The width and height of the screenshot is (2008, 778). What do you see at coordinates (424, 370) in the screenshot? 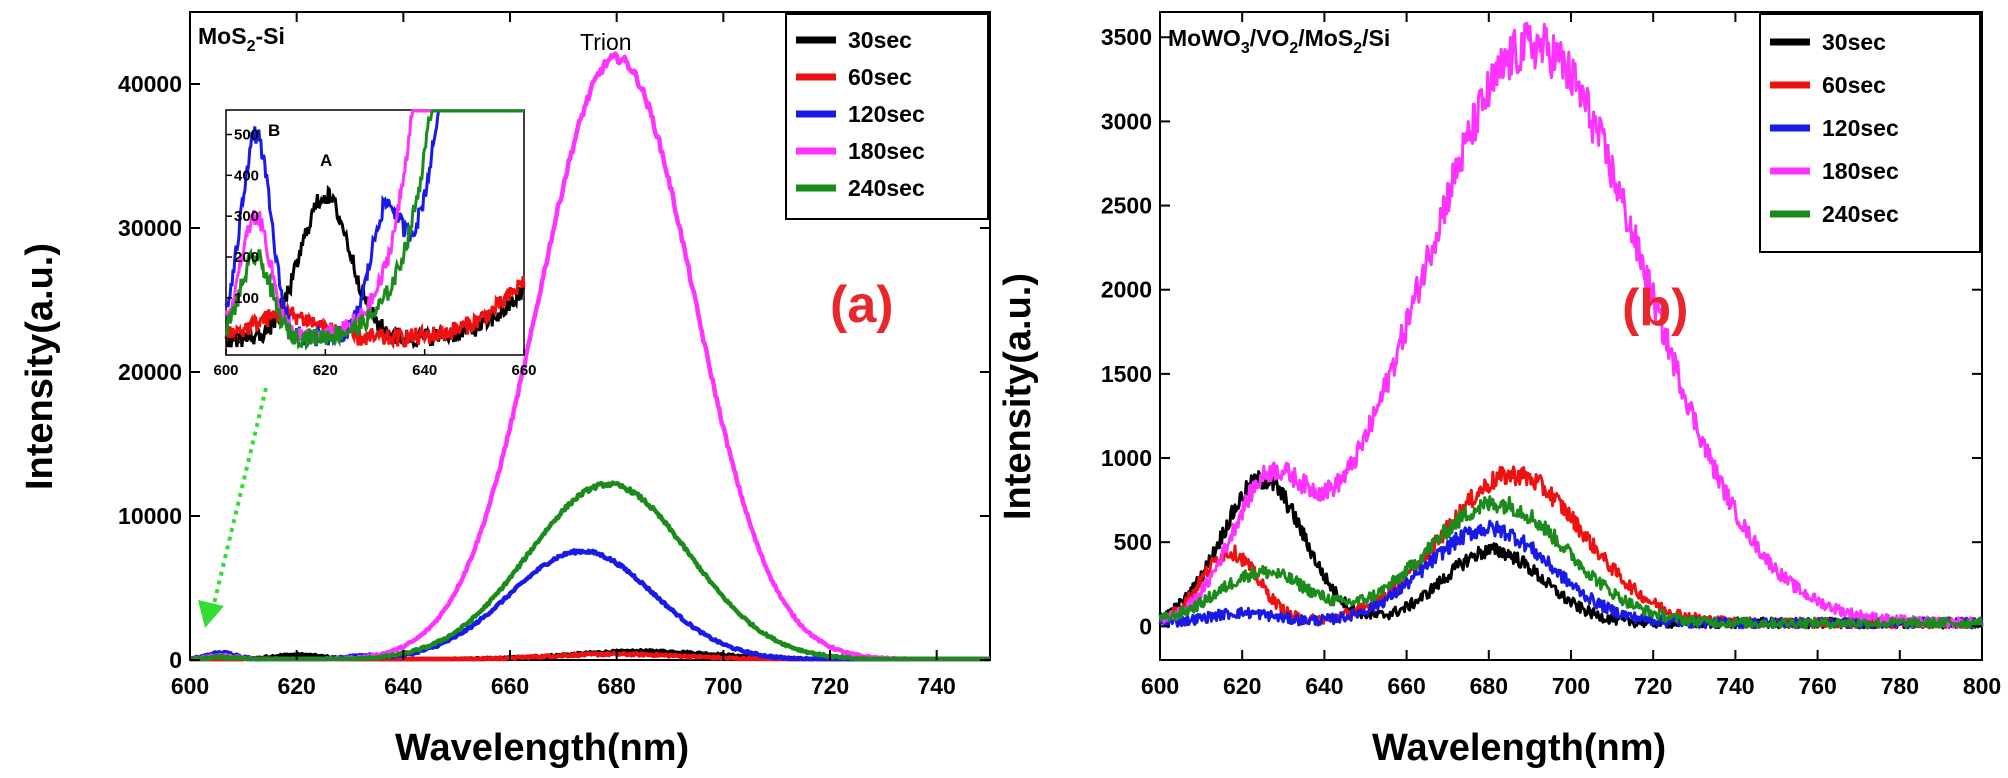
I see `inset-x-tick-label: 640` at bounding box center [424, 370].